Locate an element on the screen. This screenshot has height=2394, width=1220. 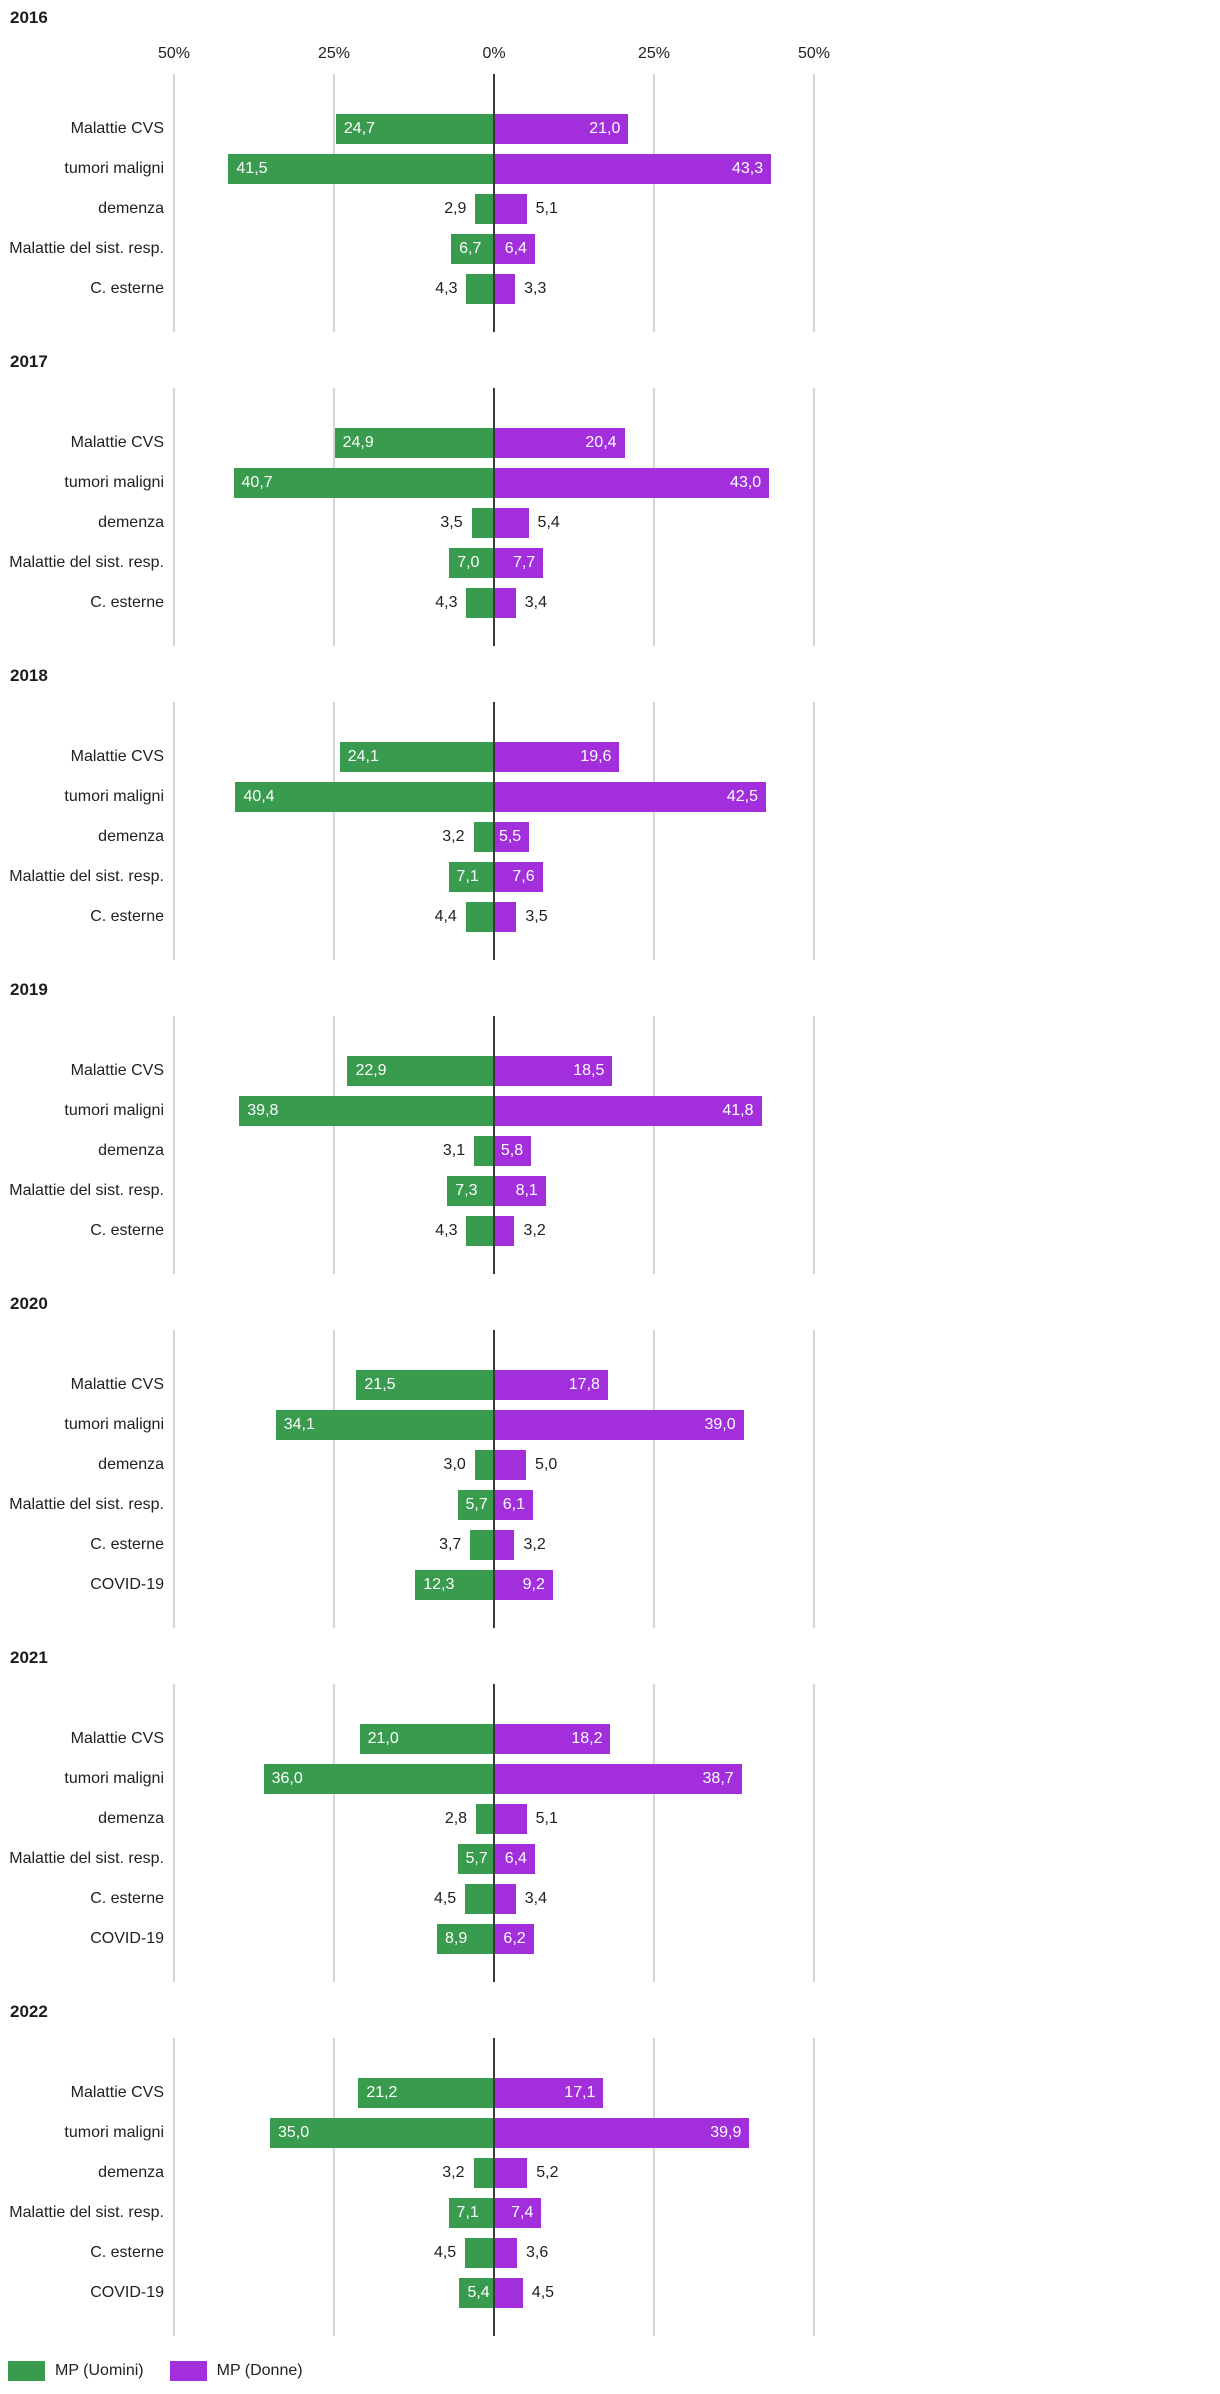
axis-tick-label: 50% is located at coordinates (174, 53).